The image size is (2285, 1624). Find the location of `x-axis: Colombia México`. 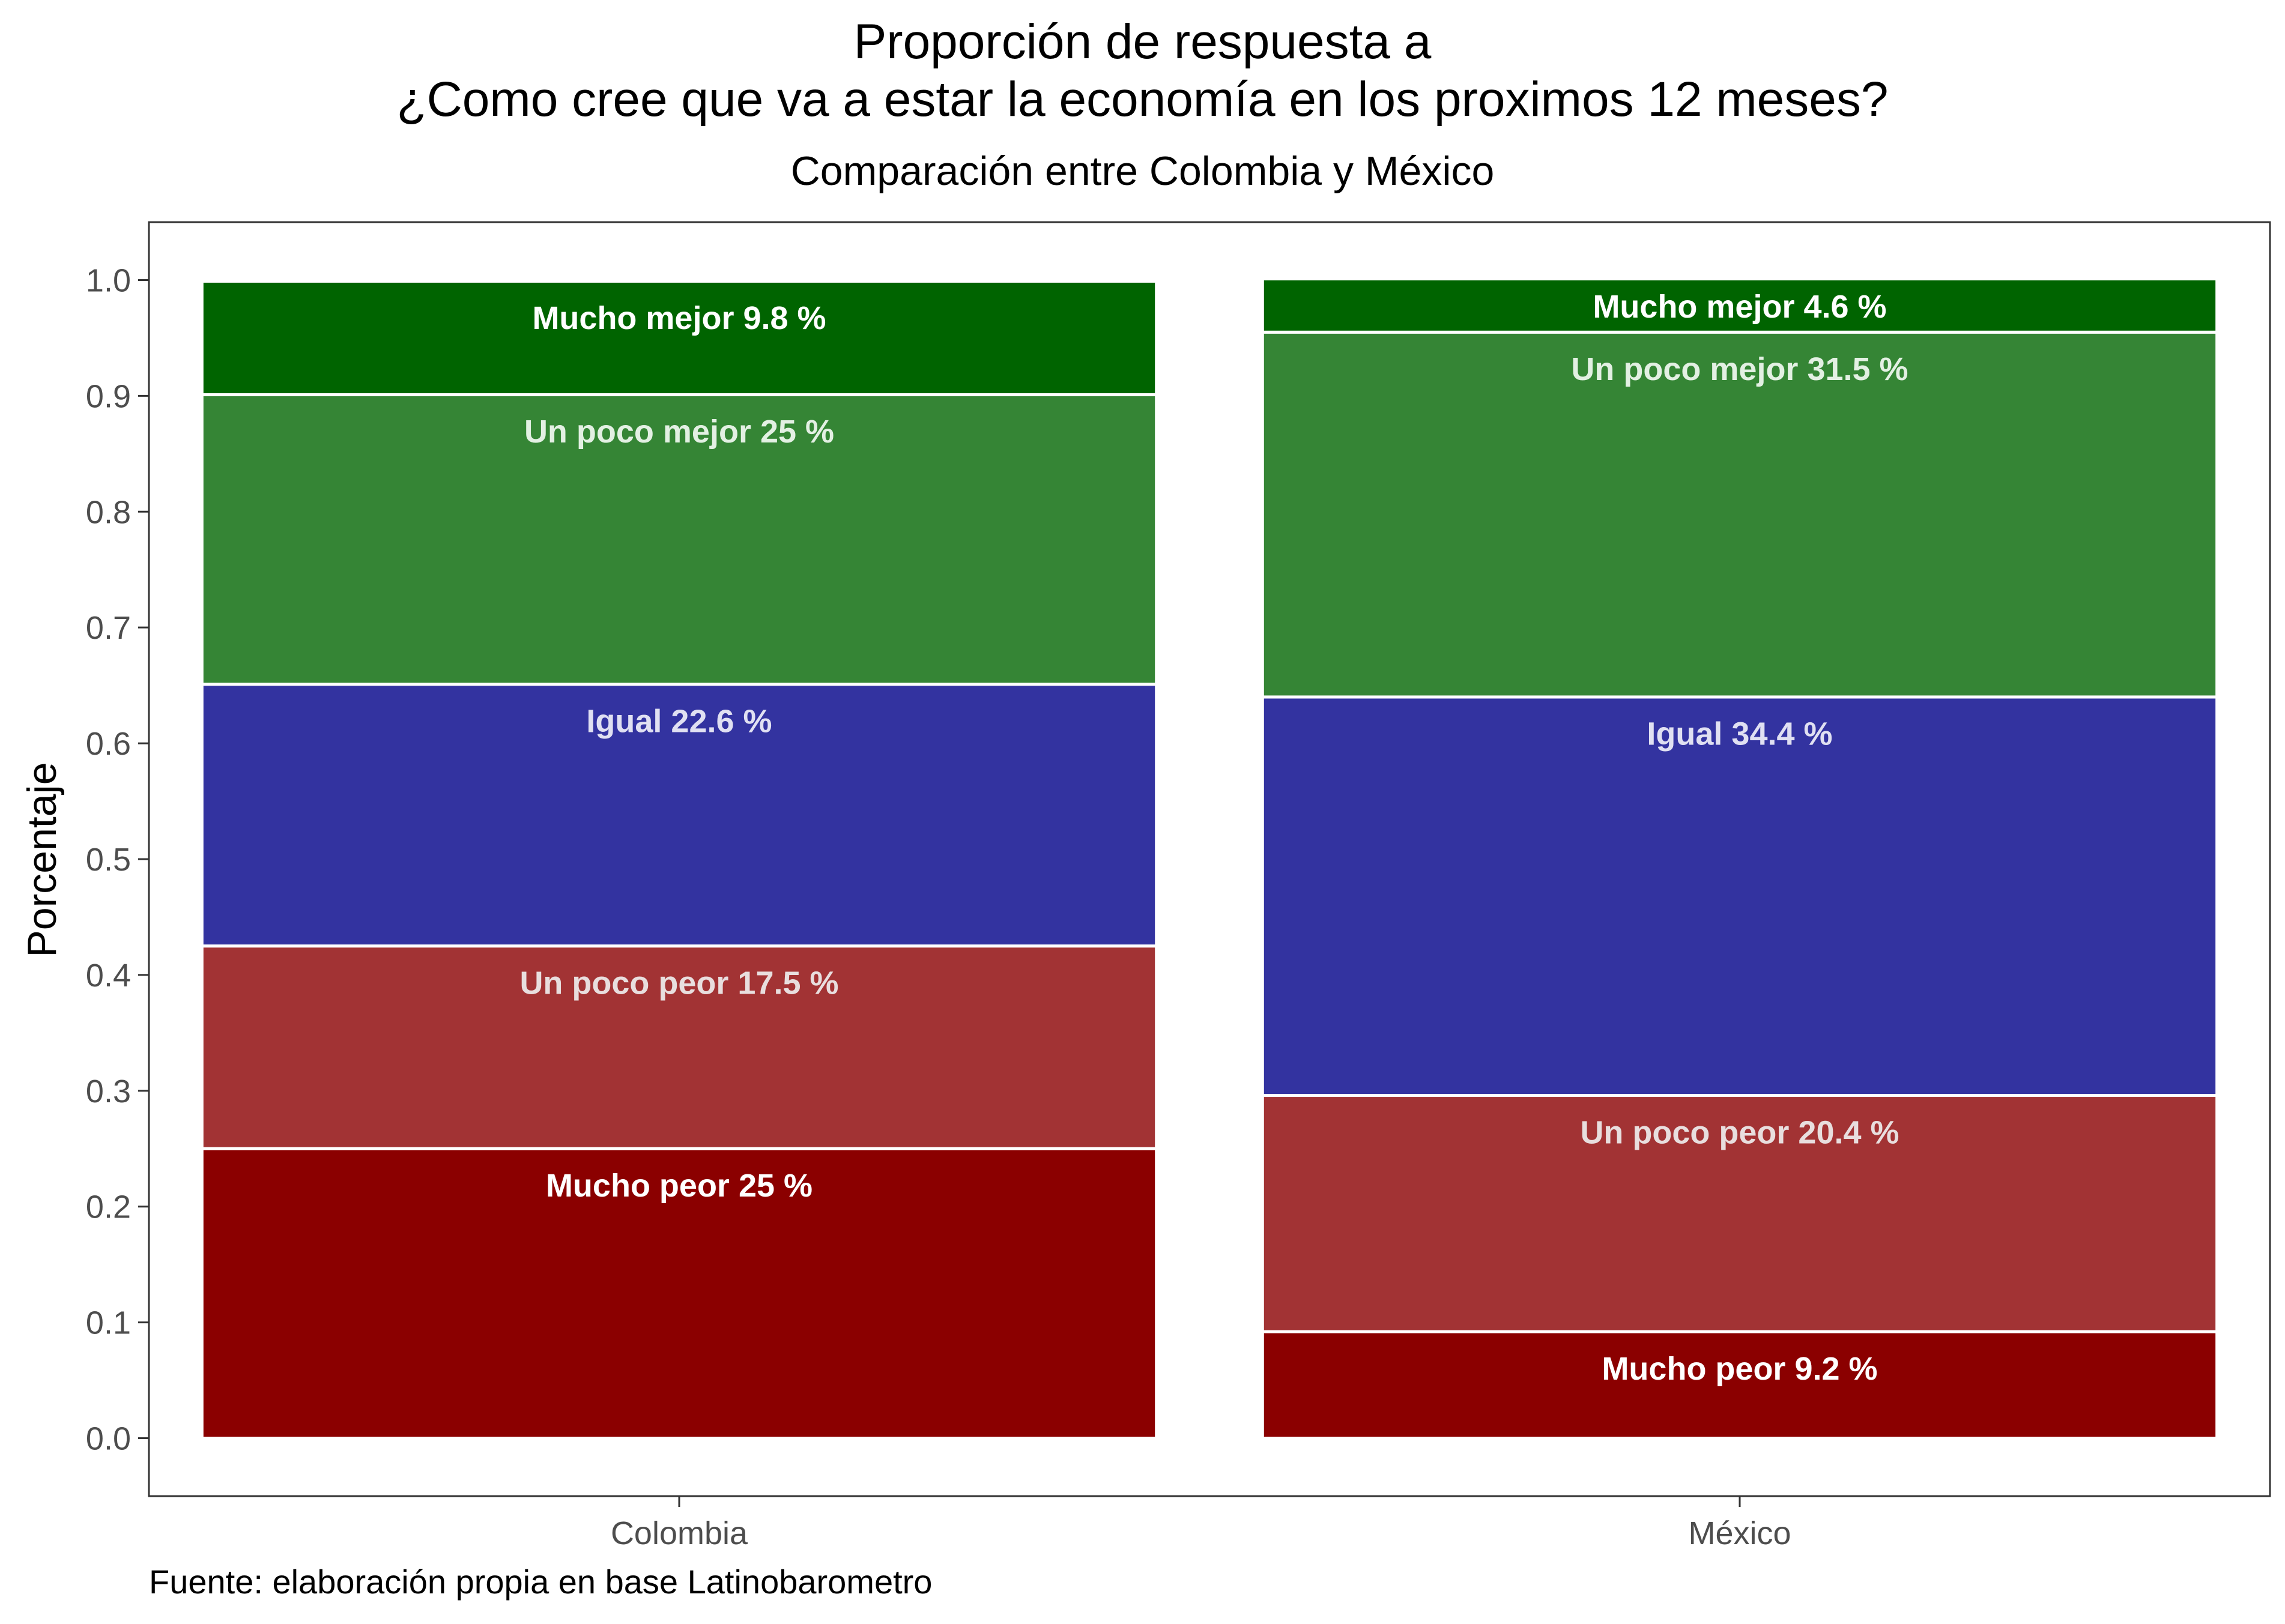

x-axis: Colombia México is located at coordinates (1201, 1523).